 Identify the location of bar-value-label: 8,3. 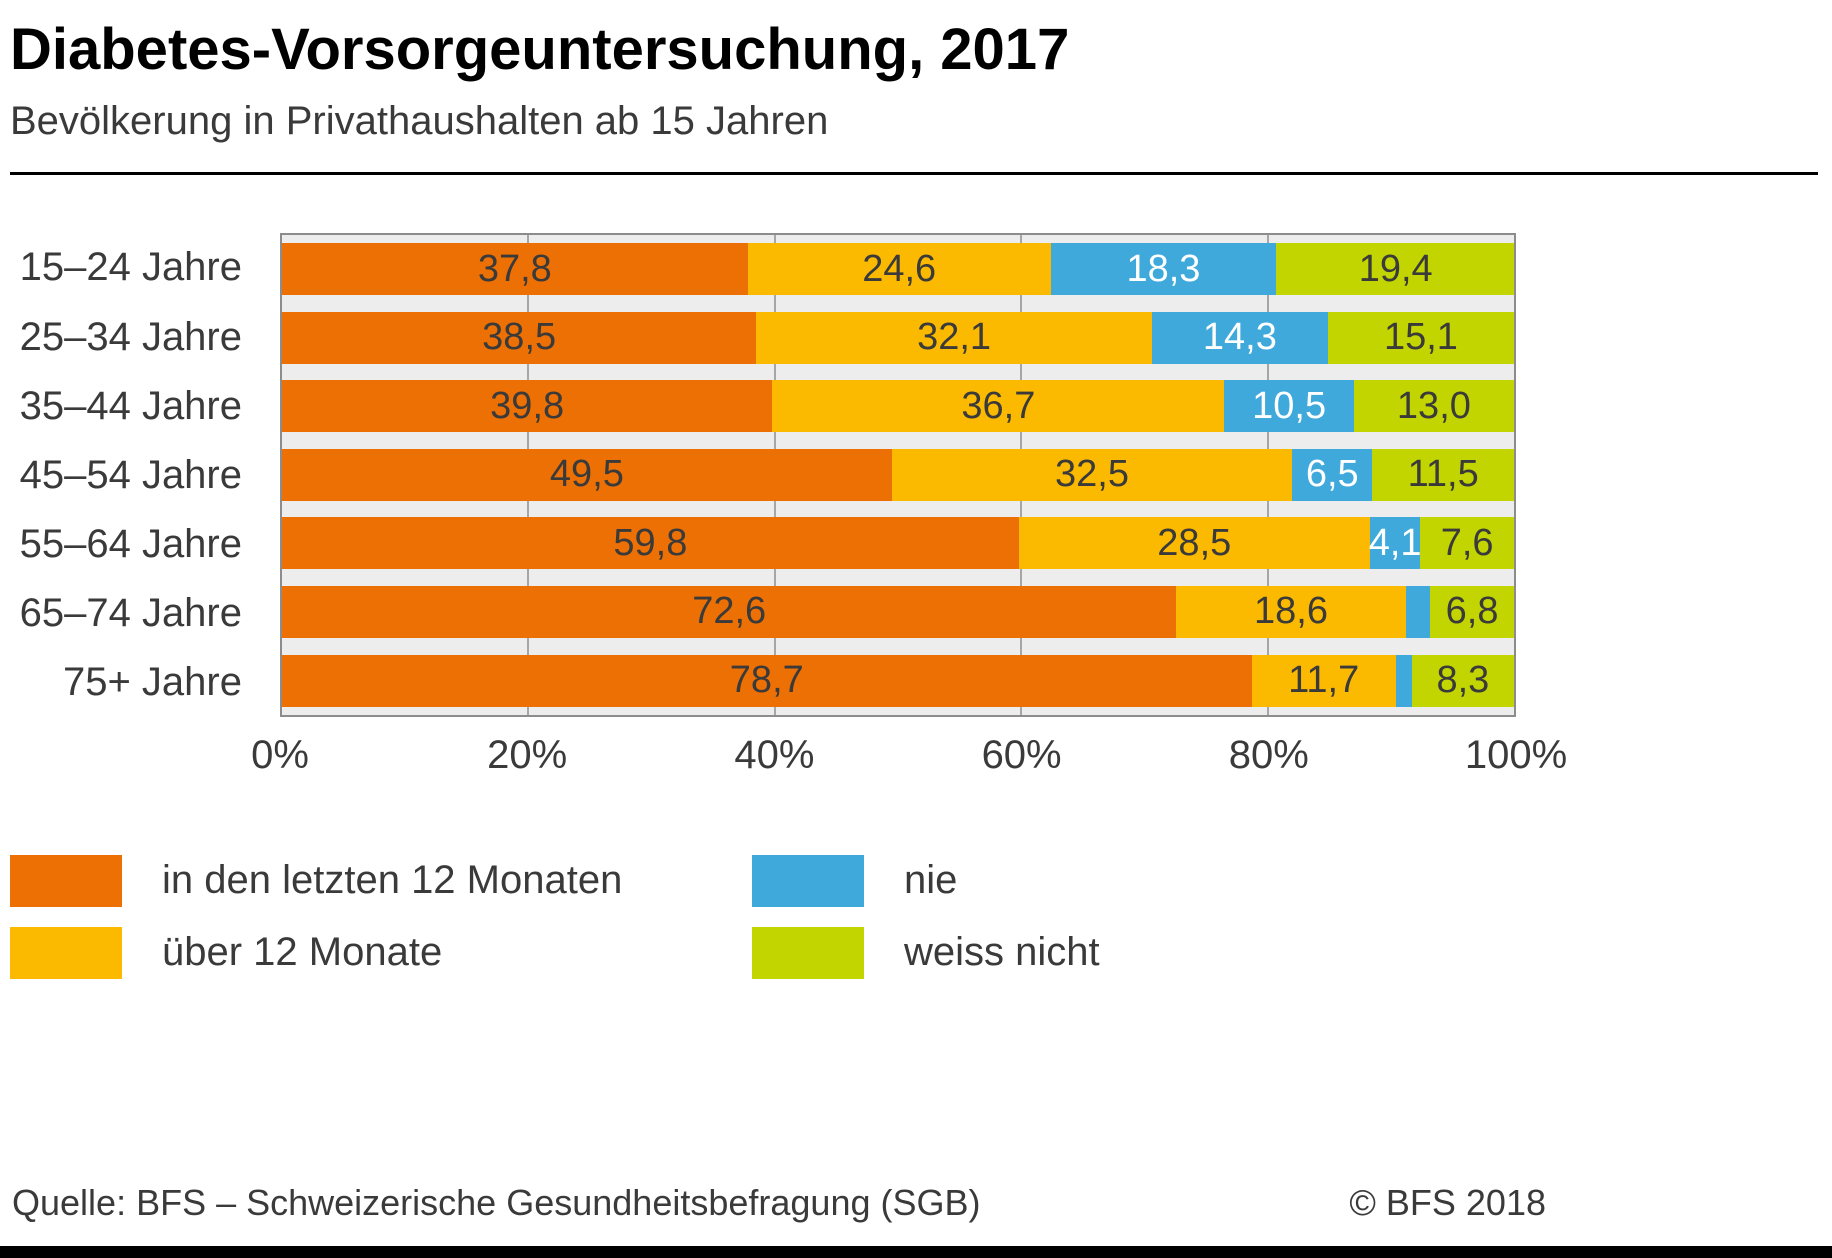
(1463, 680).